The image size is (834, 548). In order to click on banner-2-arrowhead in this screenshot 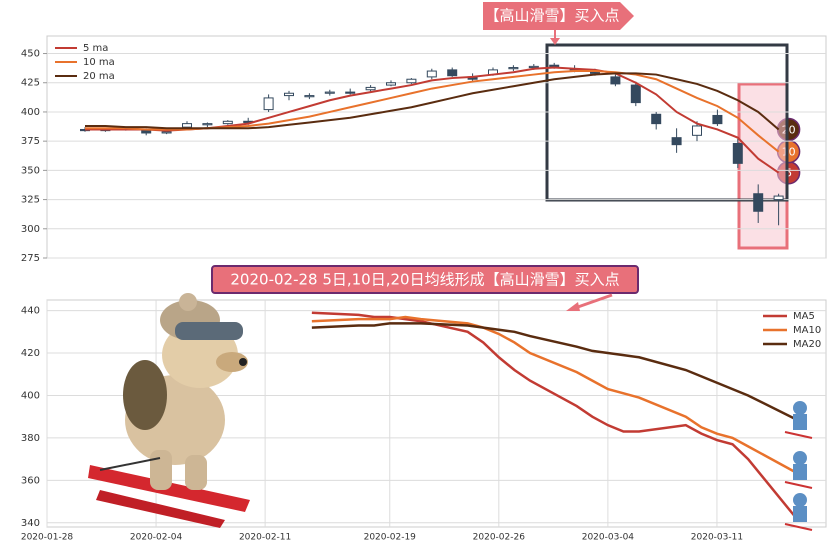, I will do `click(573, 306)`.